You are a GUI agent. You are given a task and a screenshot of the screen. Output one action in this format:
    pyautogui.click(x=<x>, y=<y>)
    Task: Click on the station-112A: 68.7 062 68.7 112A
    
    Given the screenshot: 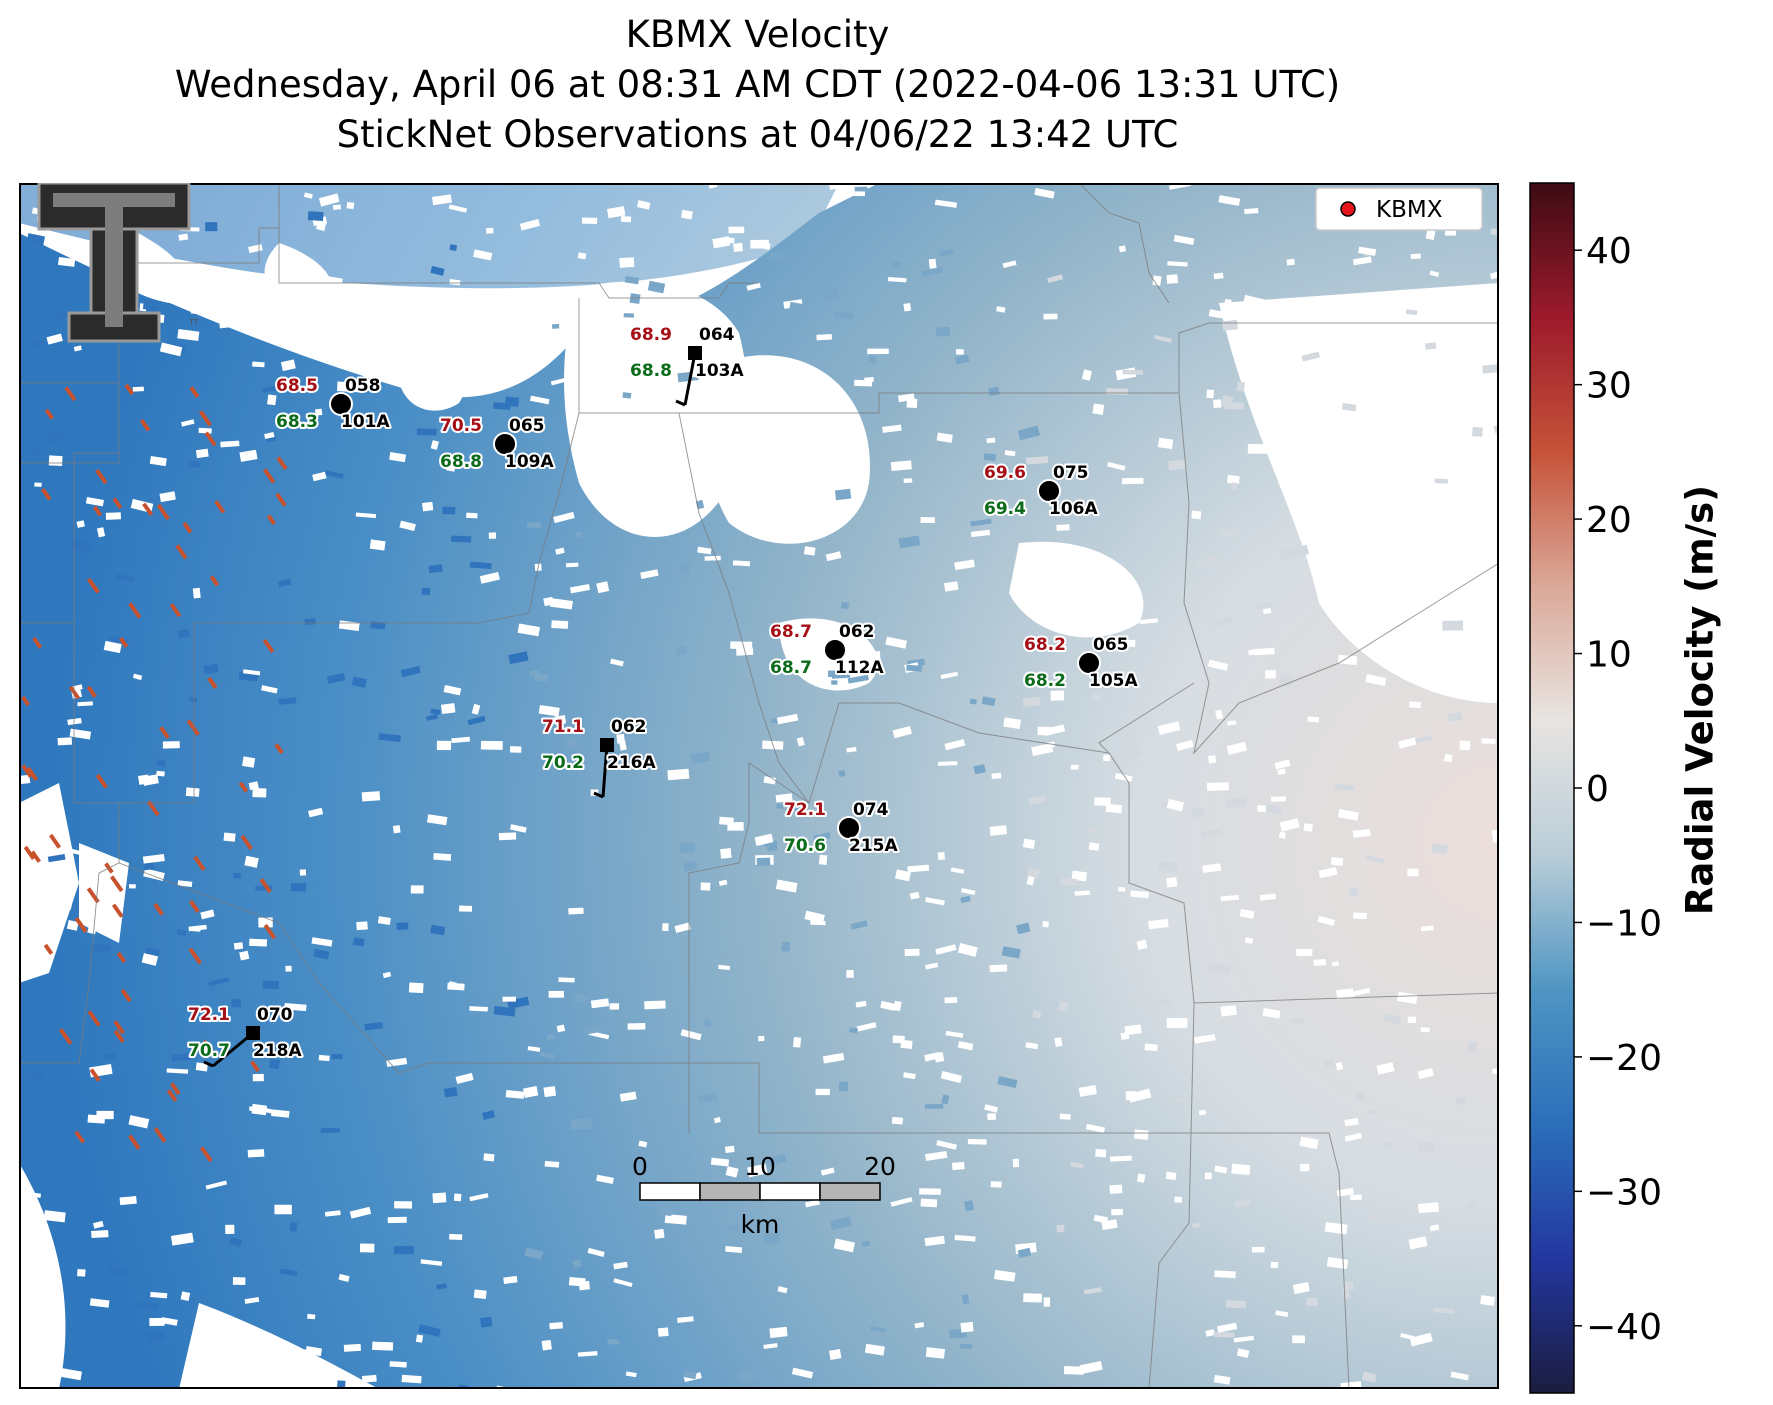 What is the action you would take?
    pyautogui.click(x=827, y=650)
    